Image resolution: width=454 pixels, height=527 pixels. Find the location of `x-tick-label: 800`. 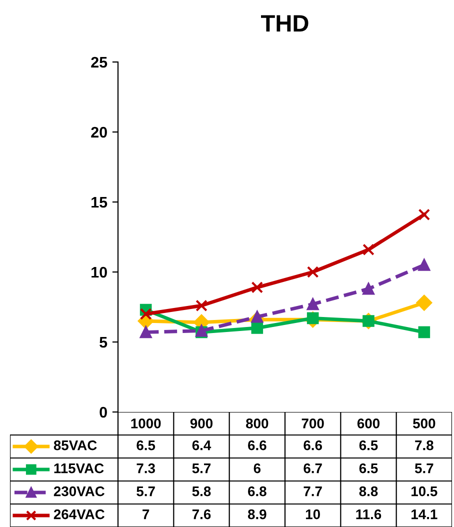

x-tick-label: 800 is located at coordinates (257, 423).